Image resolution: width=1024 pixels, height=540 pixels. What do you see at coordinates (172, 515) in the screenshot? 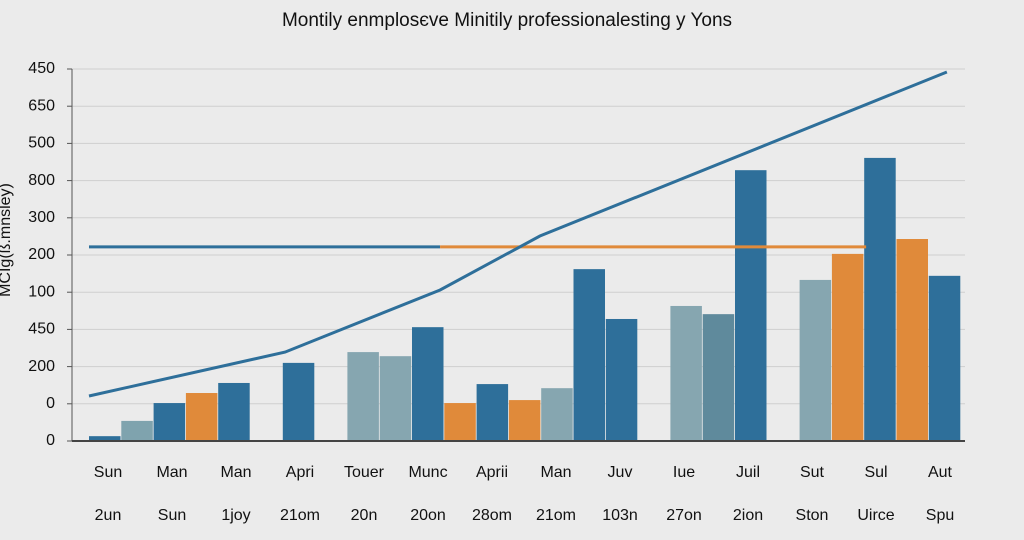
I see `x-tick-sublabel: Sun` at bounding box center [172, 515].